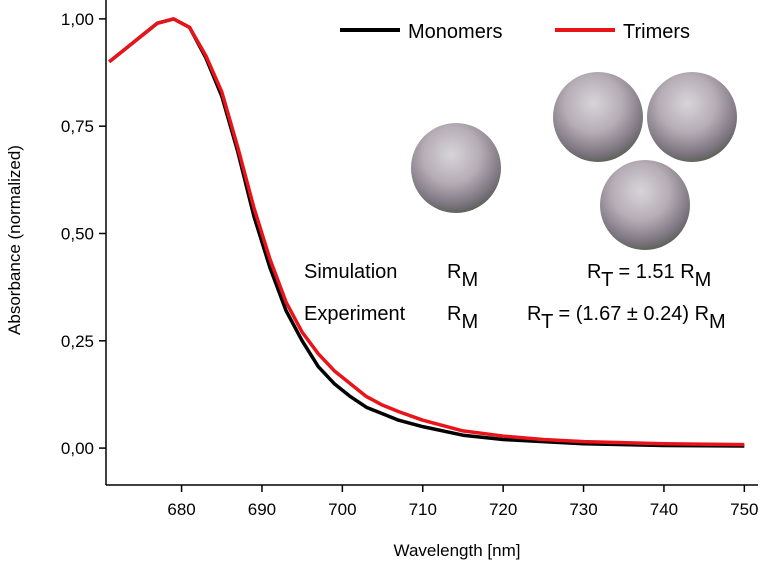  Describe the element at coordinates (656, 32) in the screenshot. I see `legend-label: Trimers` at that location.